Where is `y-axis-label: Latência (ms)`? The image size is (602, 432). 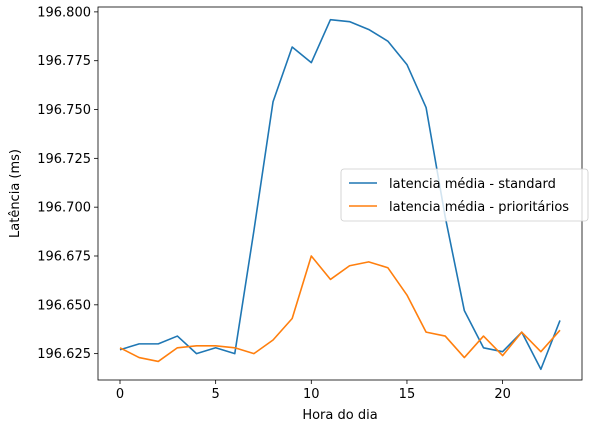 y-axis-label: Latência (ms) is located at coordinates (15, 193).